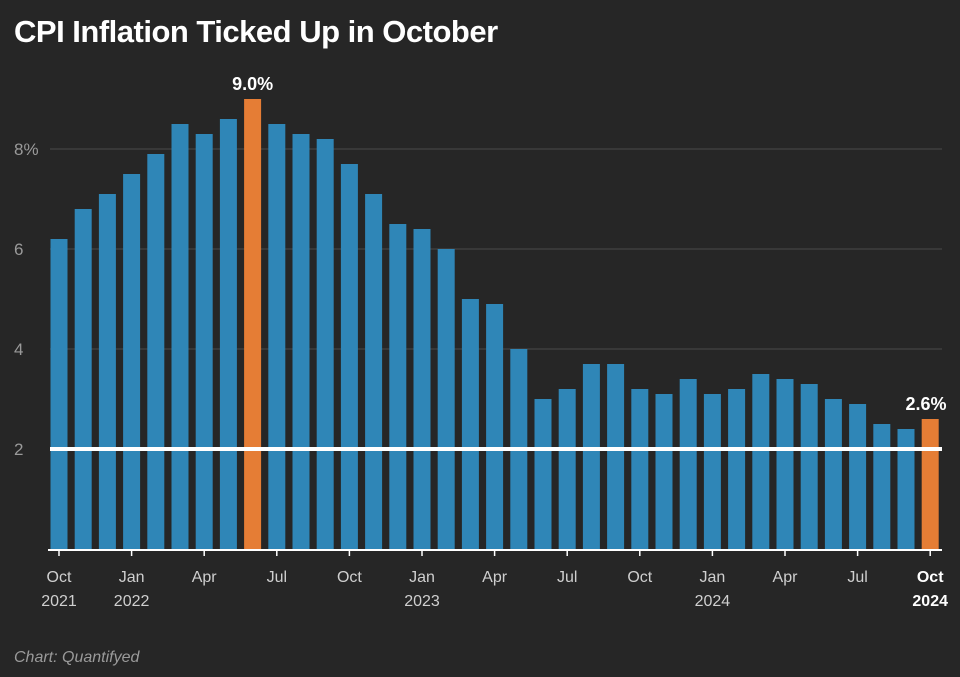 The height and width of the screenshot is (677, 960). I want to click on x-tick-label-year: 2023, so click(422, 601).